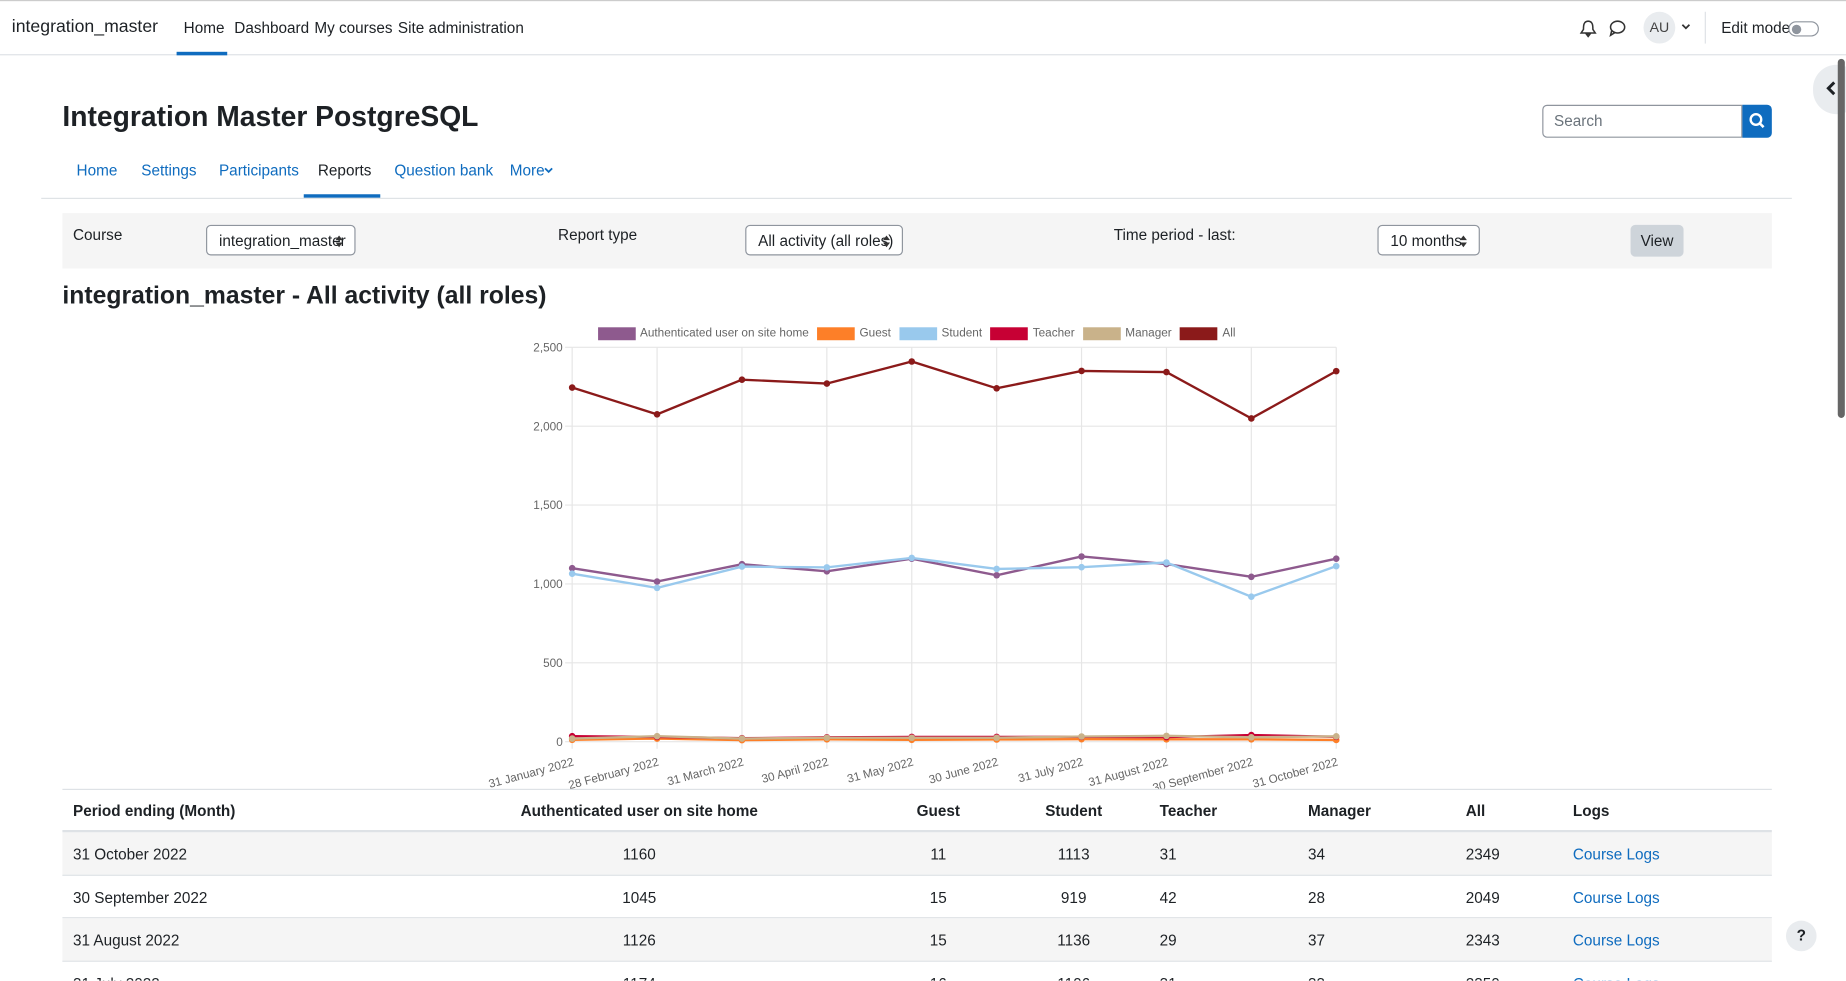 This screenshot has width=1846, height=981. Describe the element at coordinates (613, 772) in the screenshot. I see `x-tick-label: 28 February 2022` at that location.